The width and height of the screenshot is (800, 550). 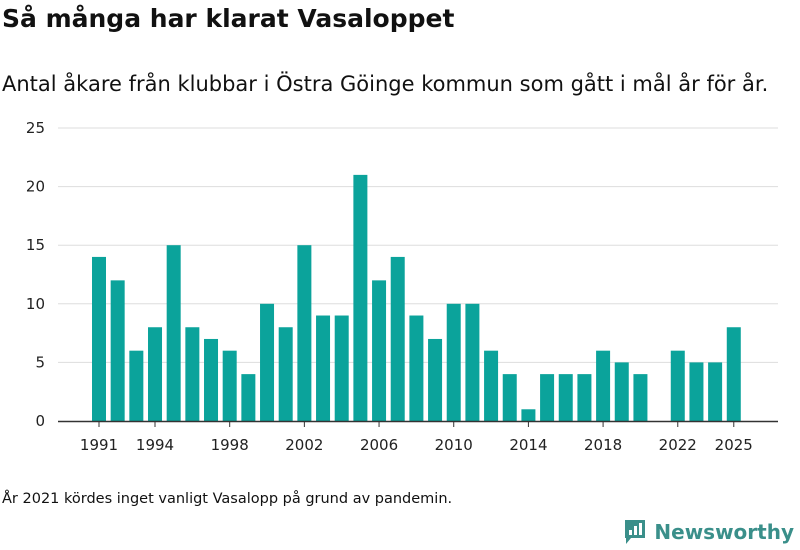 I want to click on bar-1996, so click(x=192, y=374).